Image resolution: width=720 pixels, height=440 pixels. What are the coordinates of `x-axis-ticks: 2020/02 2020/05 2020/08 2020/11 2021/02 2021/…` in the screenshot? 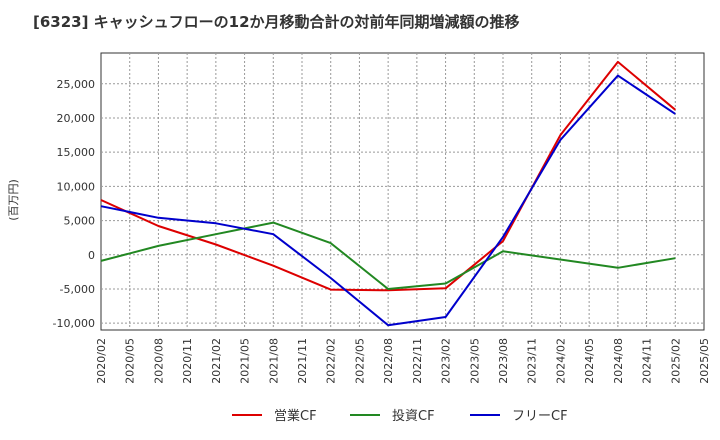 It's located at (403, 361).